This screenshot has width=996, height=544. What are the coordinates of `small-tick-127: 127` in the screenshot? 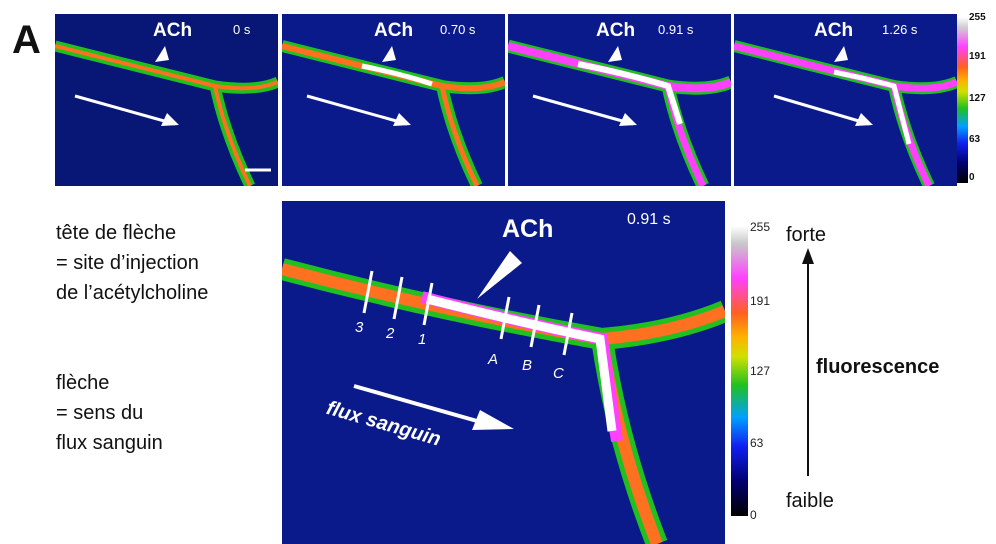 It's located at (977, 98).